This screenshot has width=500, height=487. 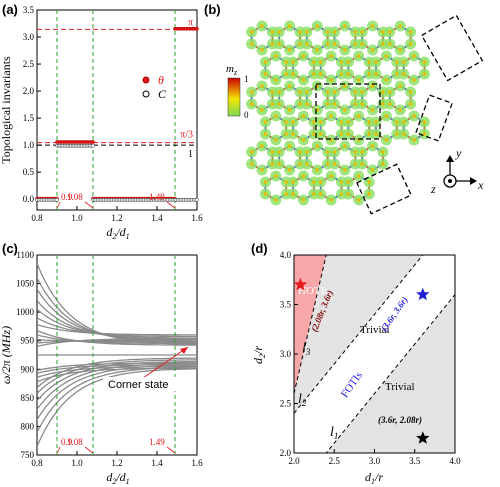 What do you see at coordinates (302, 400) in the screenshot?
I see `line-l2-label: l2` at bounding box center [302, 400].